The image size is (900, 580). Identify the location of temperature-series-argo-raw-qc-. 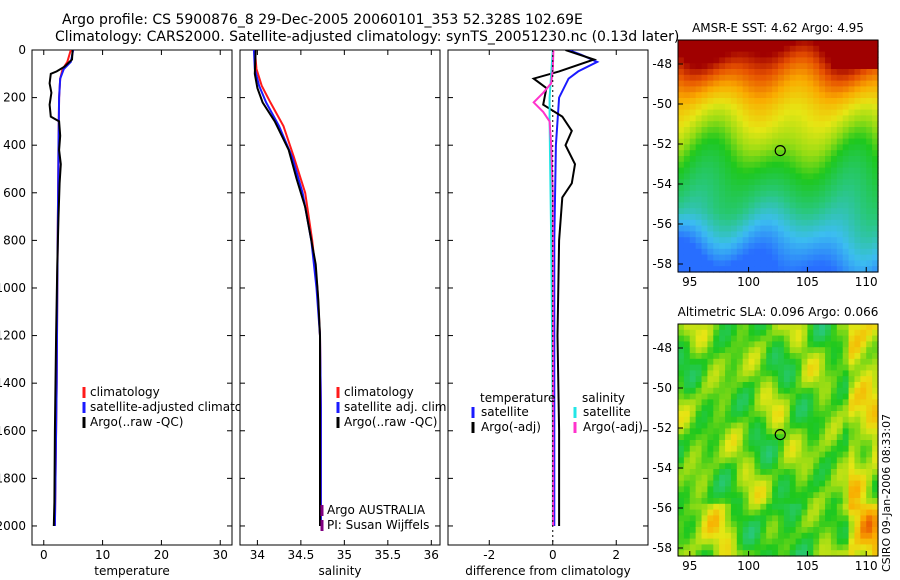
(61, 288).